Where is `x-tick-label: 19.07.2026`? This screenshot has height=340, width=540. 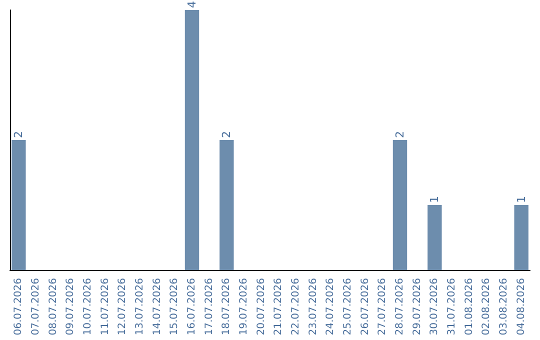 x-tick-label: 19.07.2026 is located at coordinates (244, 307).